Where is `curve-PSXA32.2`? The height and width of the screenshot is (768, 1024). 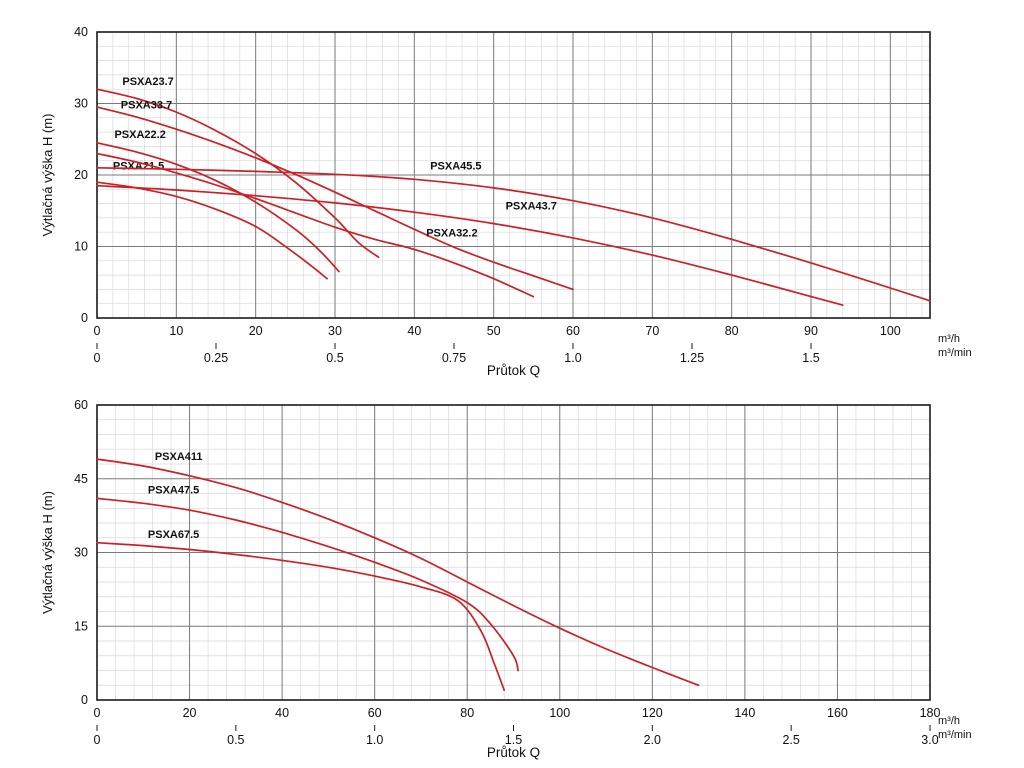
curve-PSXA32.2 is located at coordinates (315, 225).